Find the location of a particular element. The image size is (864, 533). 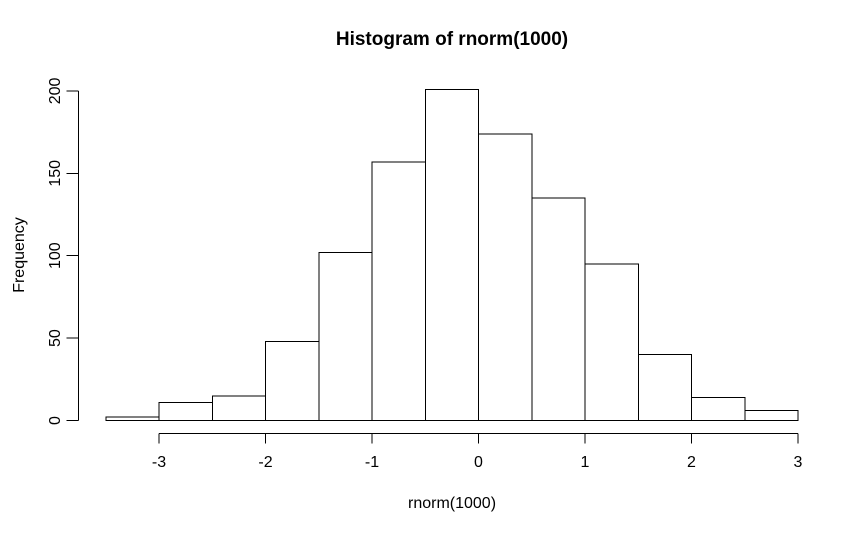

y-axis: 0 50 100 150 200 is located at coordinates (63, 251).